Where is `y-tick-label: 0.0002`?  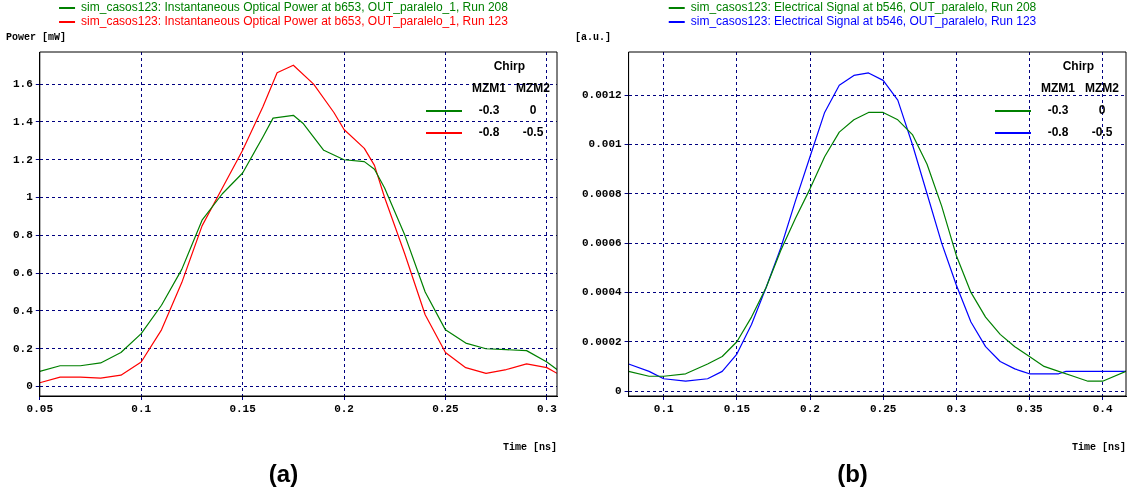 y-tick-label: 0.0002 is located at coordinates (602, 341).